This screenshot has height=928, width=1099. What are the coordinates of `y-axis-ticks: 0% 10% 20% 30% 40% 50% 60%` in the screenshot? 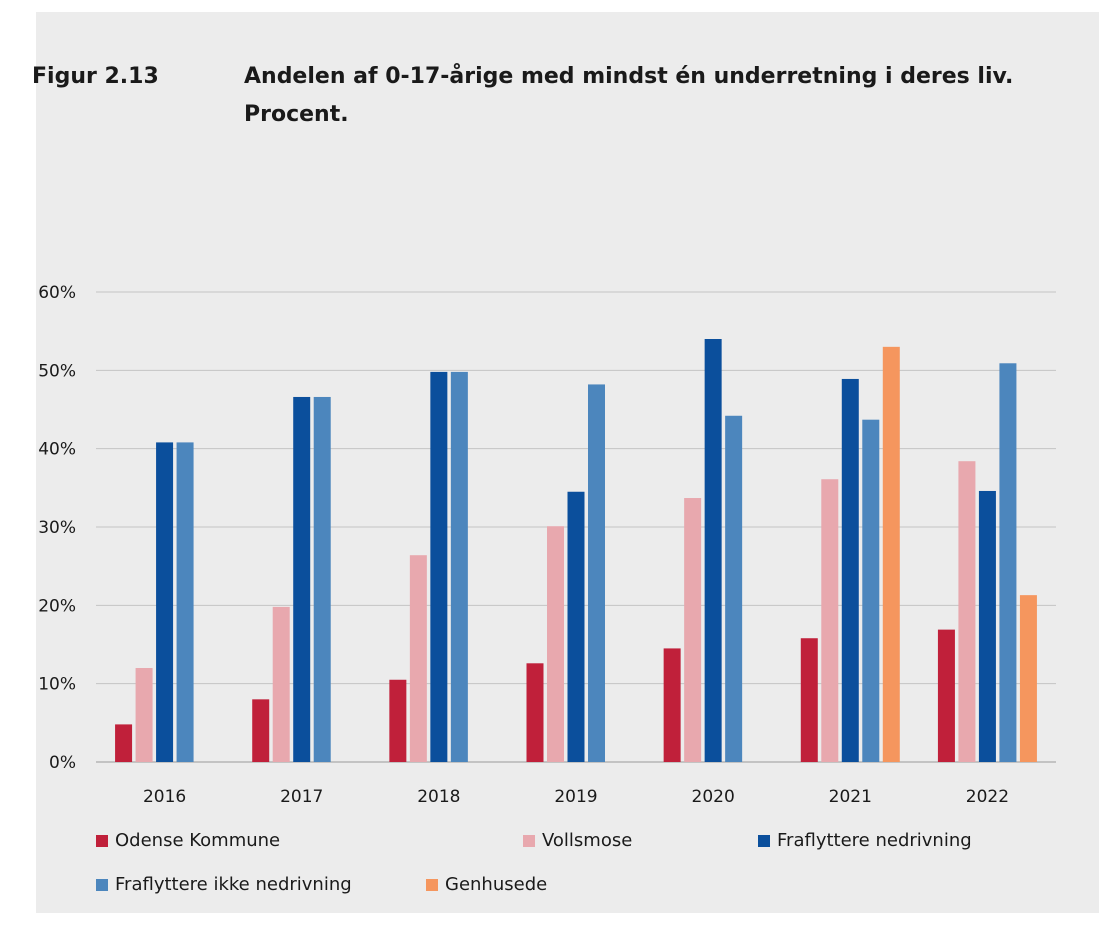 It's located at (57, 528).